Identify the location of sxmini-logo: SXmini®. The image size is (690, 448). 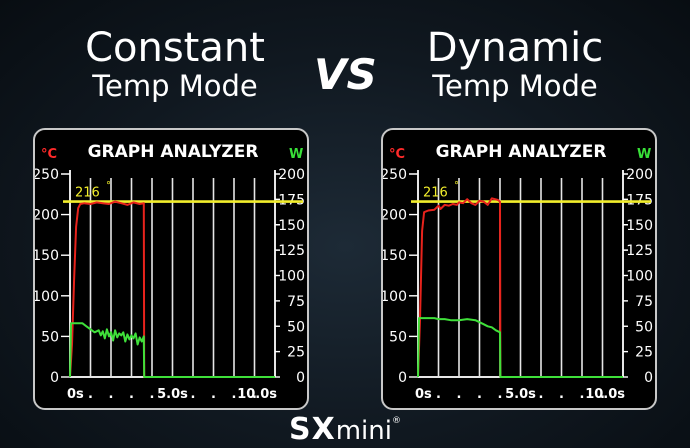
(345, 429).